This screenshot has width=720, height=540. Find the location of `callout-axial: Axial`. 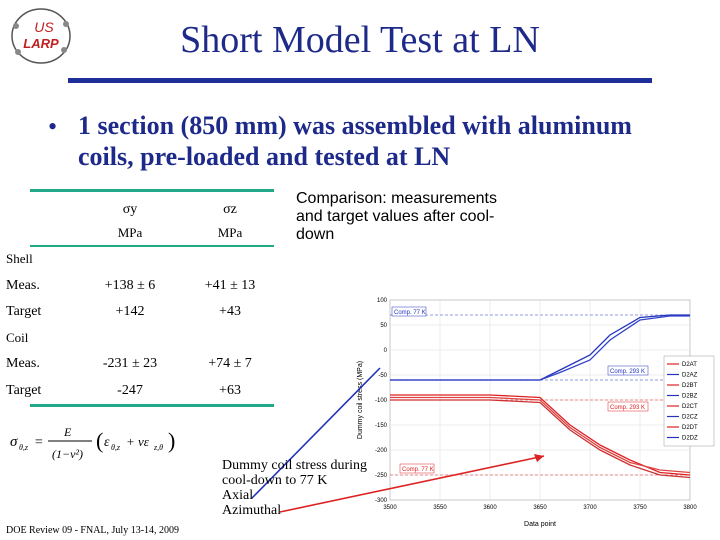

callout-axial: Axial is located at coordinates (238, 495).